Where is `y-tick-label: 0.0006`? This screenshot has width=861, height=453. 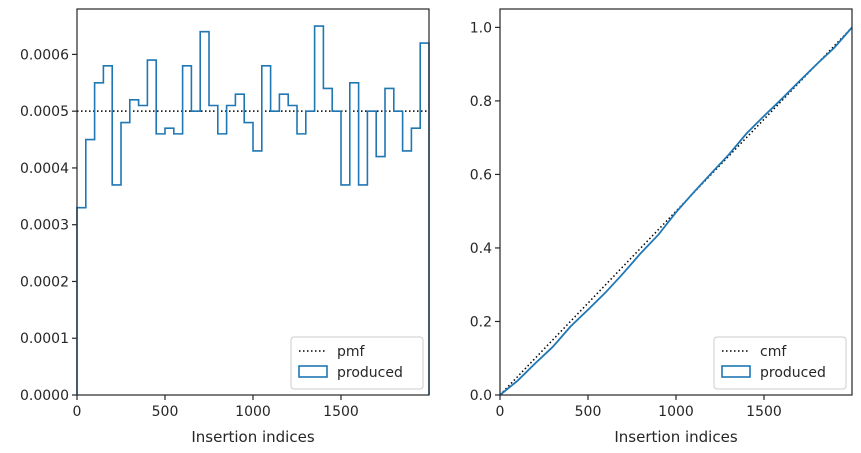
y-tick-label: 0.0006 is located at coordinates (44, 55).